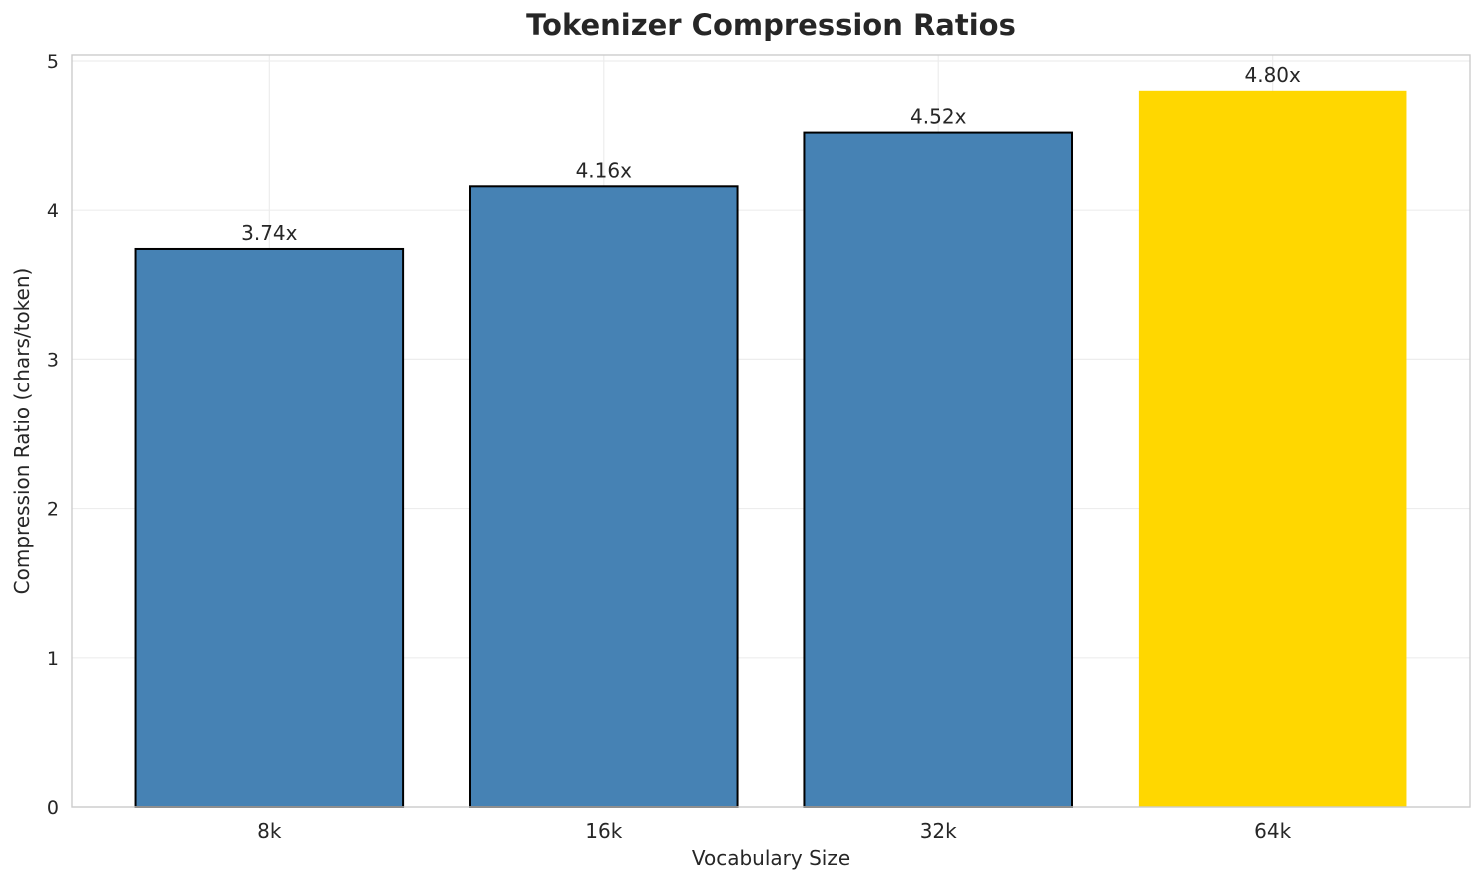 This screenshot has height=885, width=1483. I want to click on x-tick-label: 16k, so click(603, 831).